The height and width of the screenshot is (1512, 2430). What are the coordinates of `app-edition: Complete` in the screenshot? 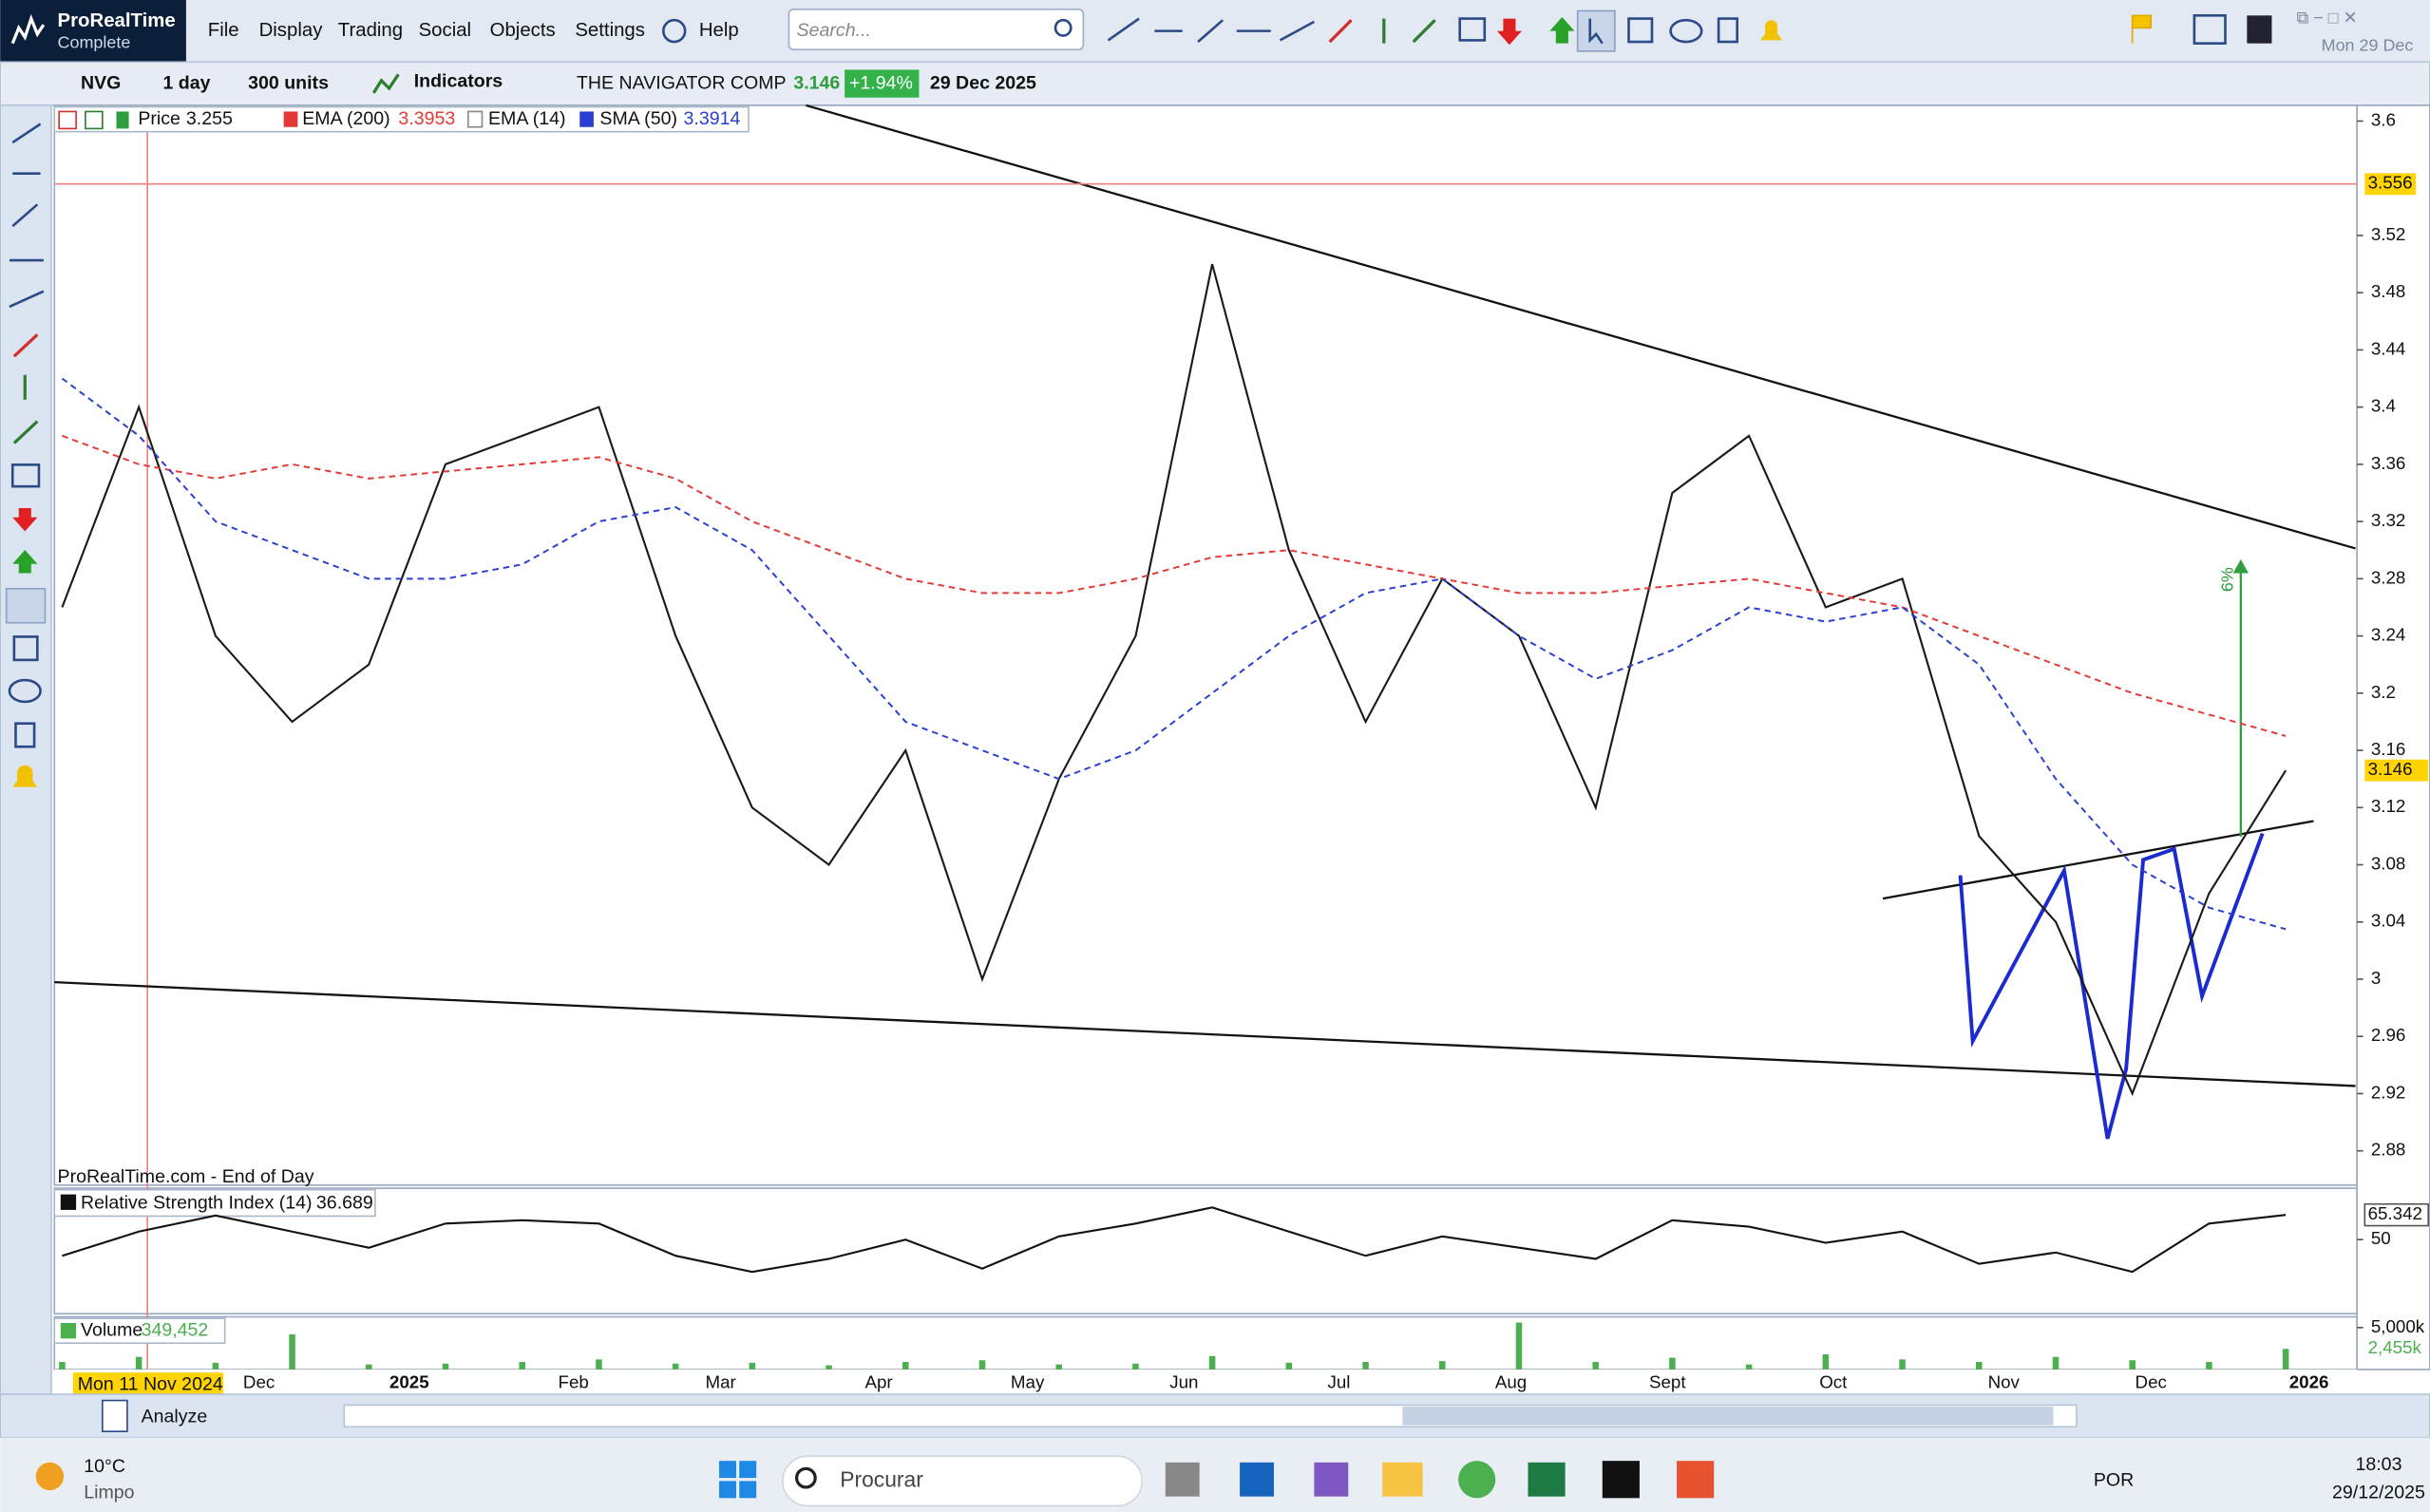 It's located at (94, 42).